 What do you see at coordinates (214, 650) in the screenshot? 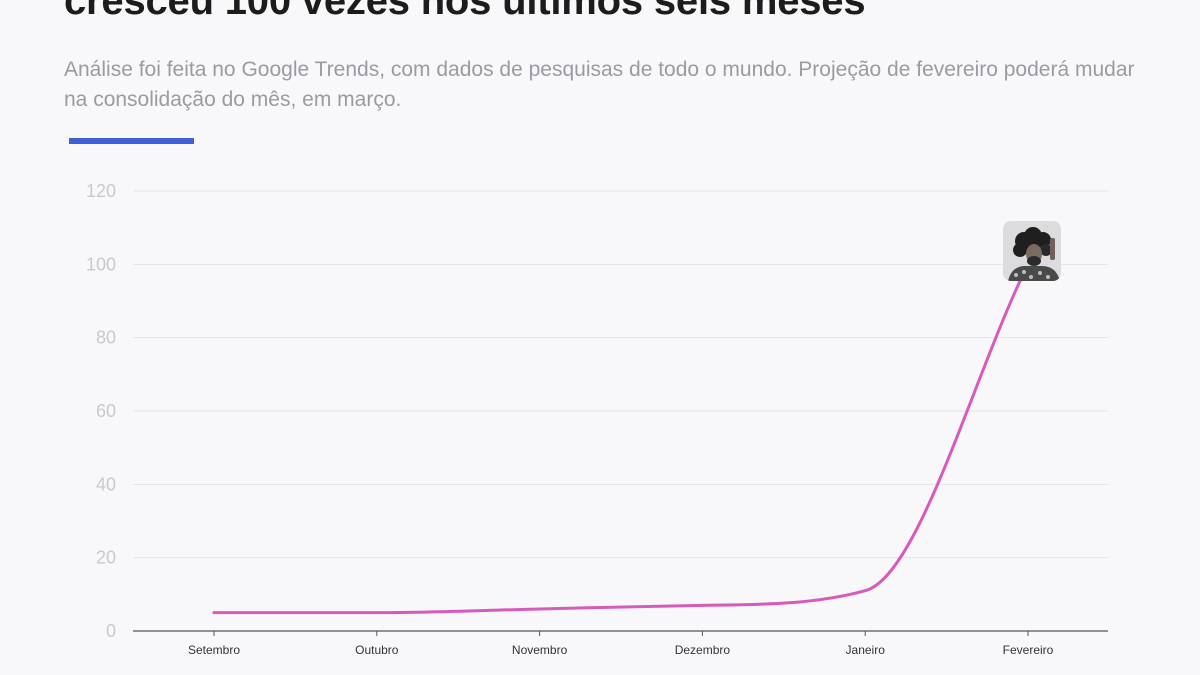
I see `x-tick-label: Setembro` at bounding box center [214, 650].